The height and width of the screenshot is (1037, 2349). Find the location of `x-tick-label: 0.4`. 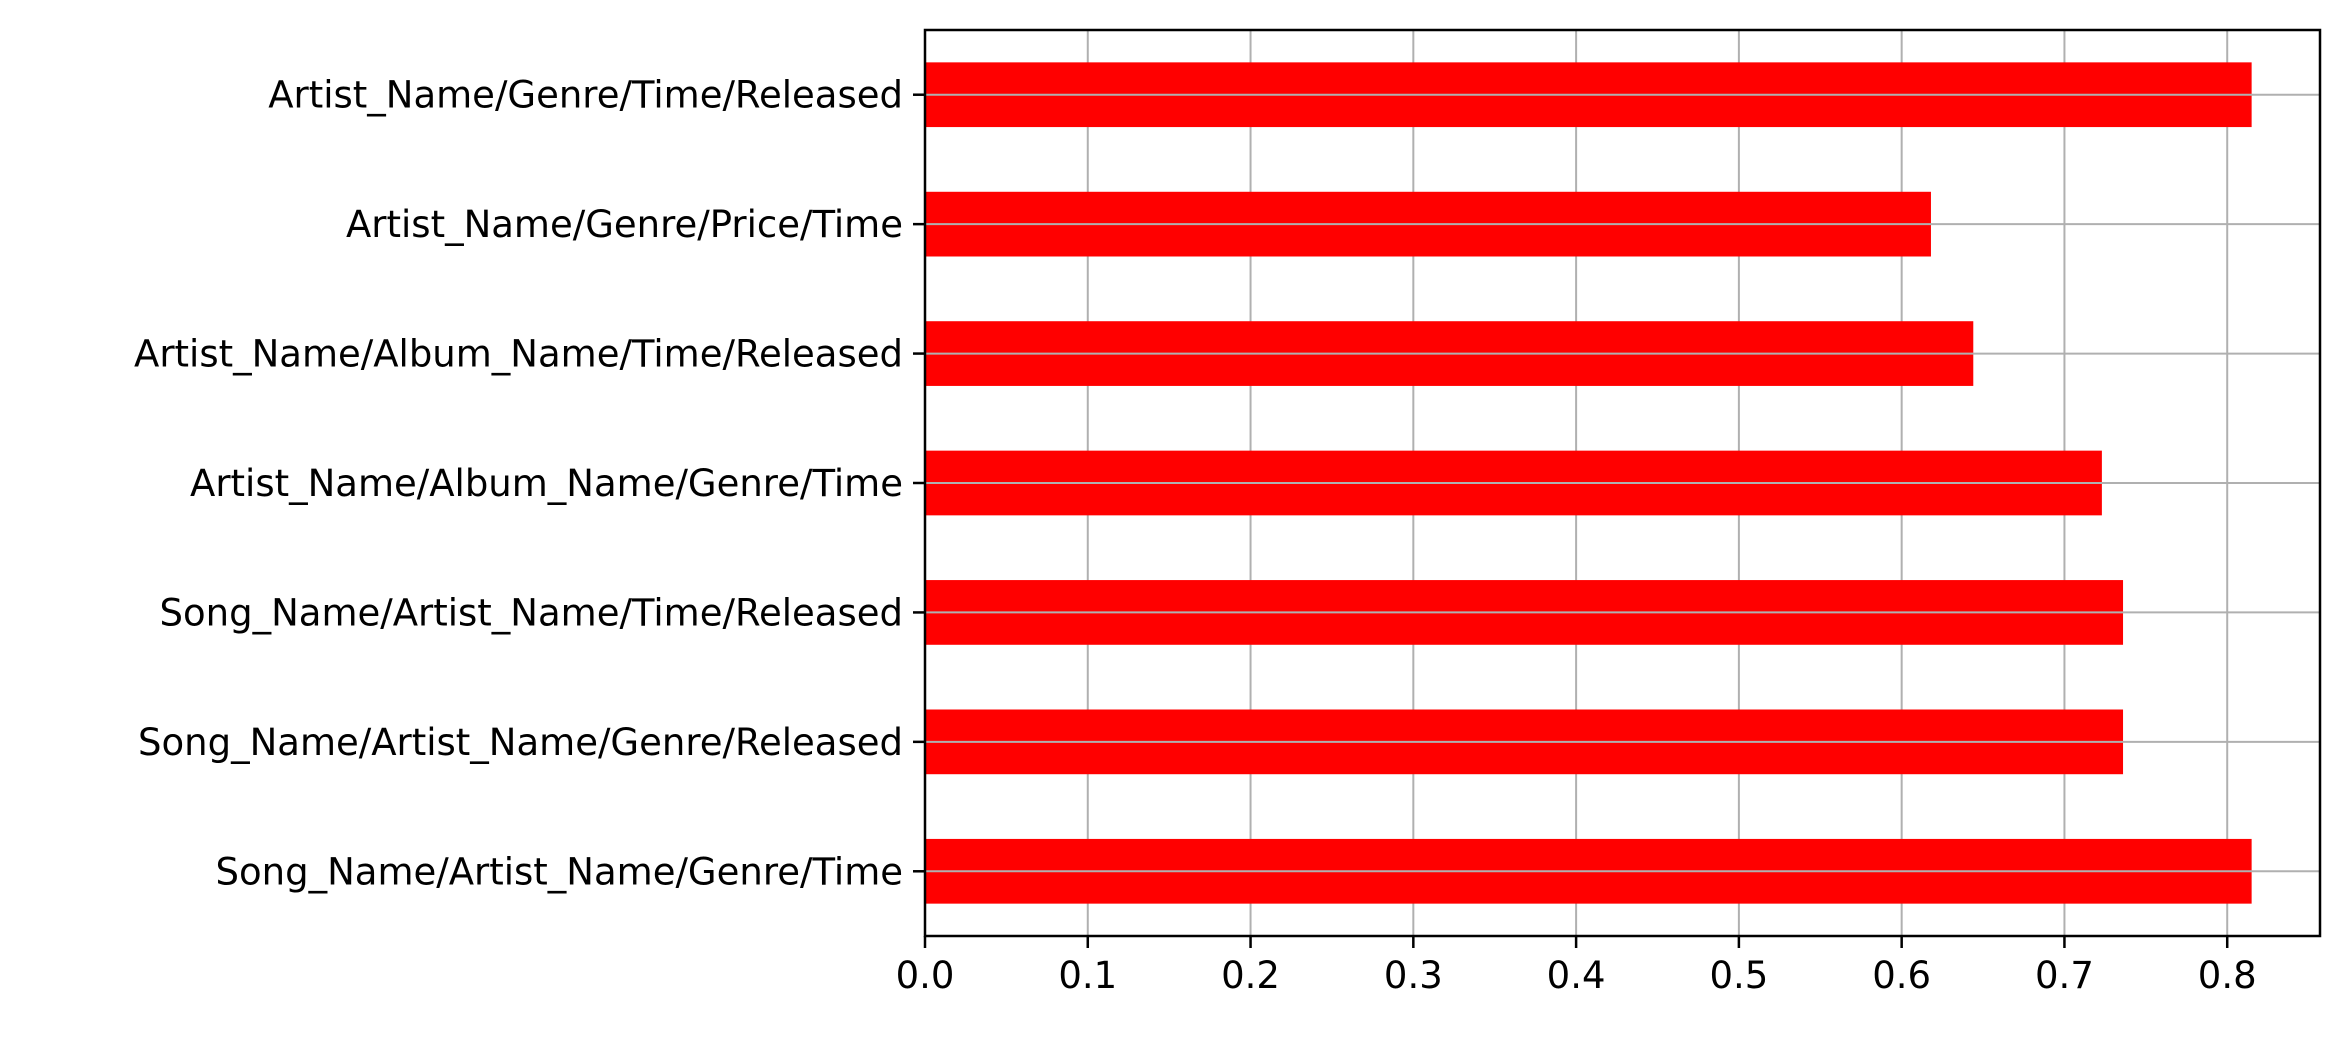

x-tick-label: 0.4 is located at coordinates (1576, 975).